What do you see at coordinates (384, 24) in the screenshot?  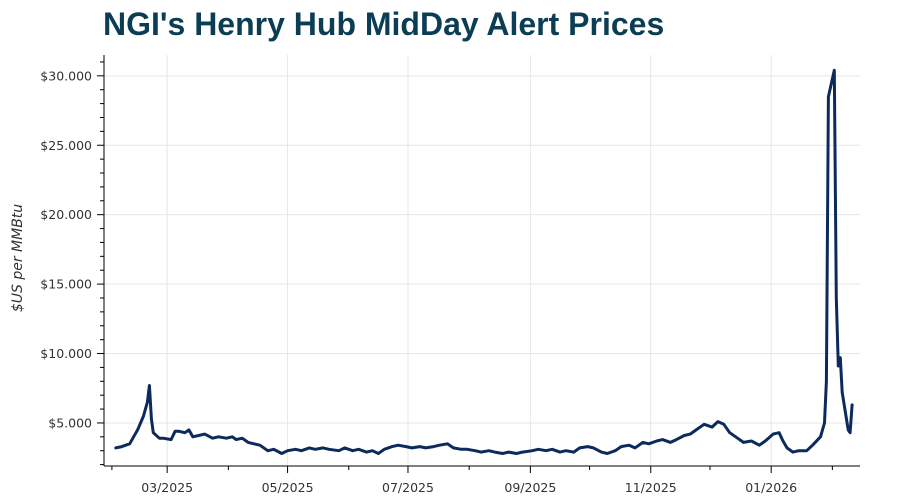 I see `chart-title: NGI's Henry Hub MidDay Alert Prices` at bounding box center [384, 24].